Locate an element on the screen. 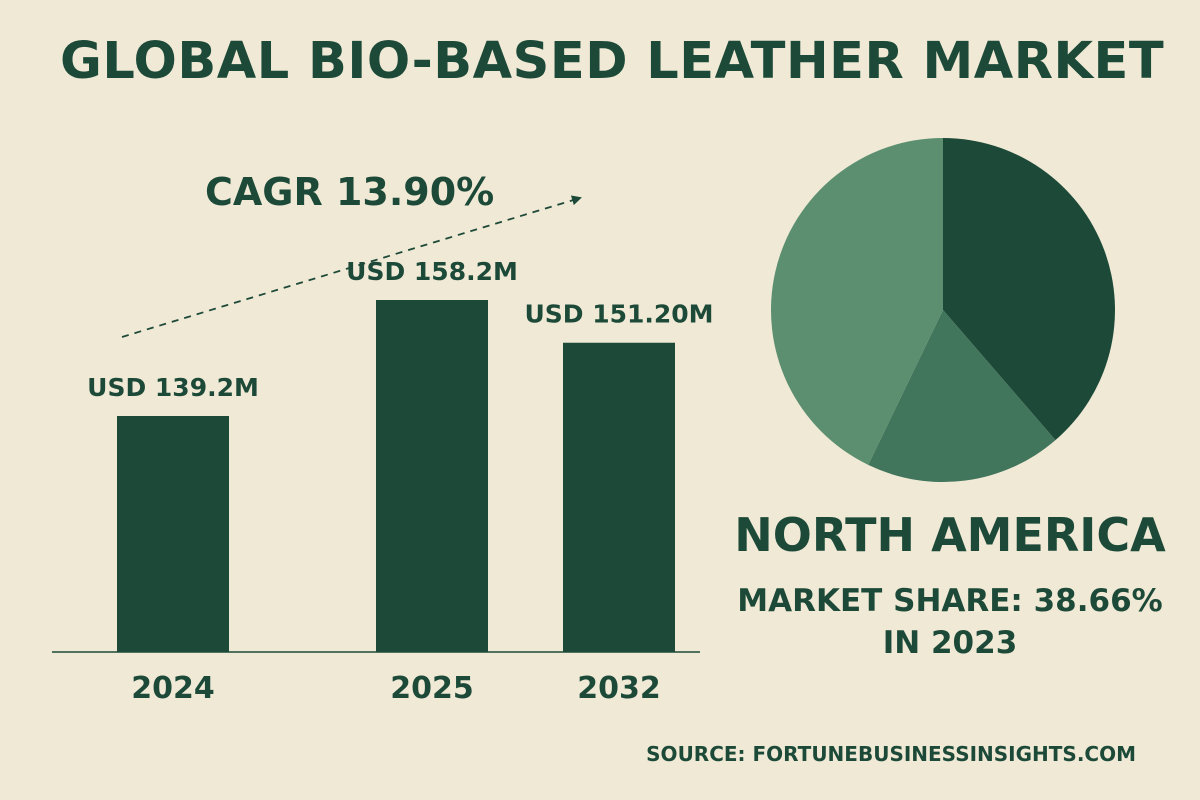  pie-chart is located at coordinates (943, 310).